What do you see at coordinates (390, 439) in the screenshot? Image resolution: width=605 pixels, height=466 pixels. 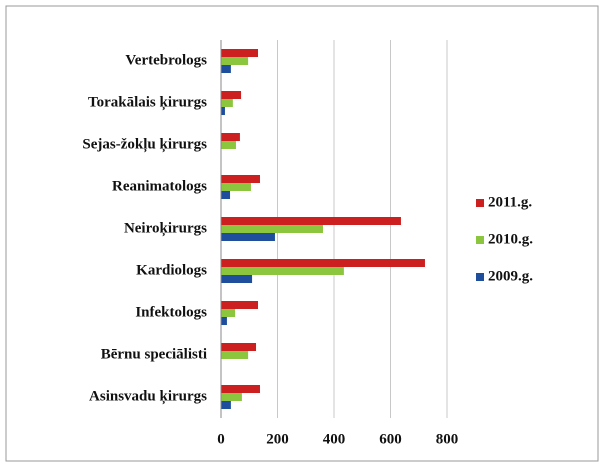 I see `x-tick-label: 600` at bounding box center [390, 439].